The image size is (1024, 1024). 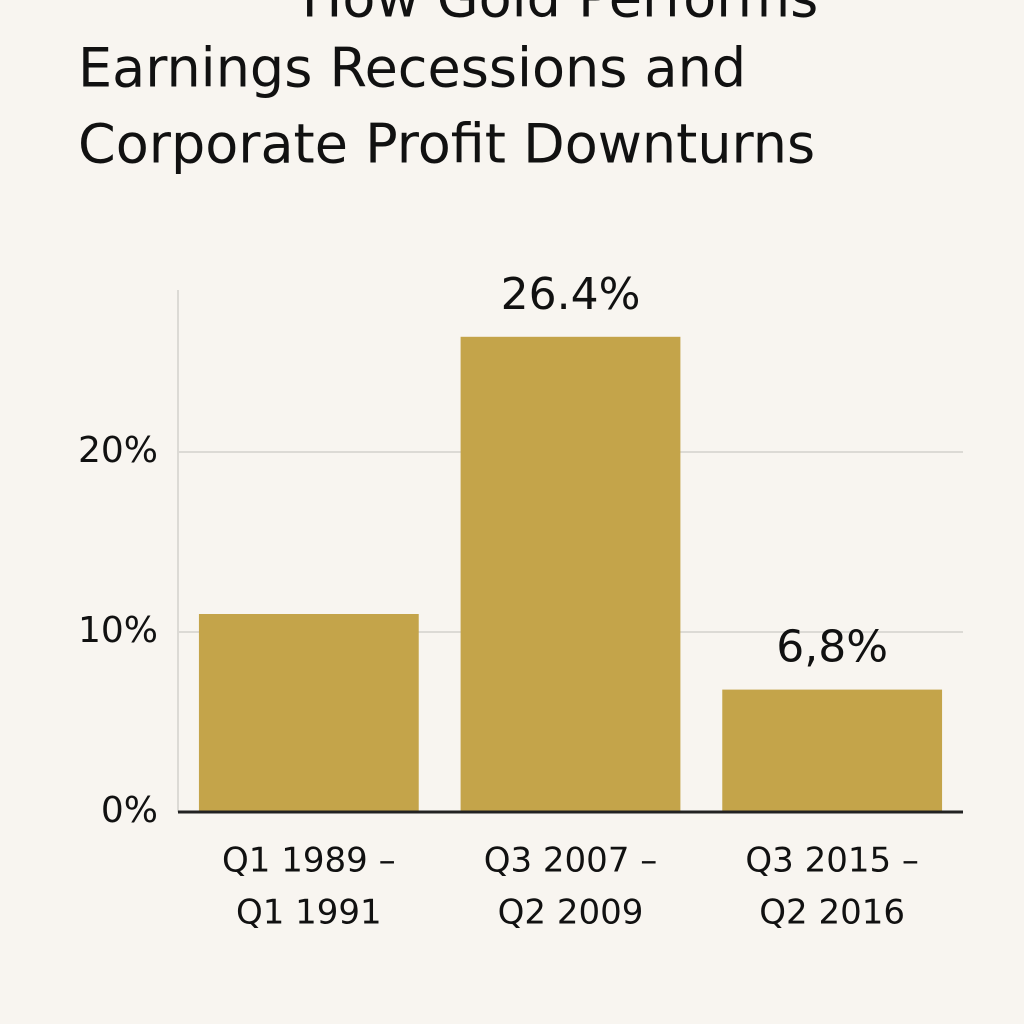 What do you see at coordinates (309, 913) in the screenshot?
I see `x-tick-label: Q1 1991` at bounding box center [309, 913].